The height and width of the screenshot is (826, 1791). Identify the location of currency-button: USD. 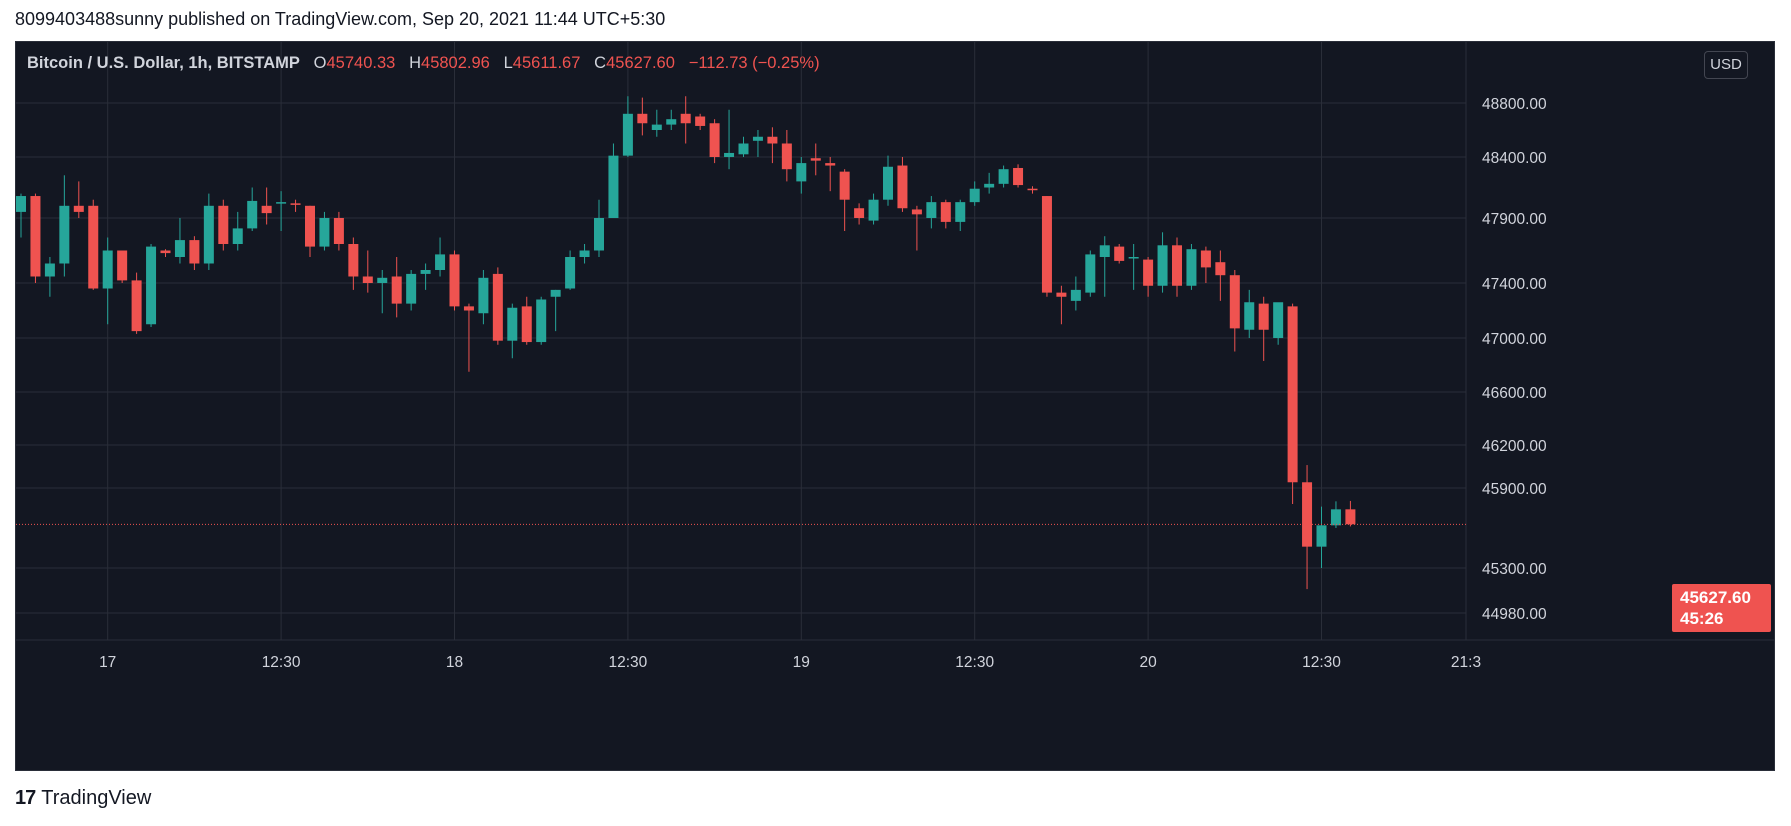
(1726, 65).